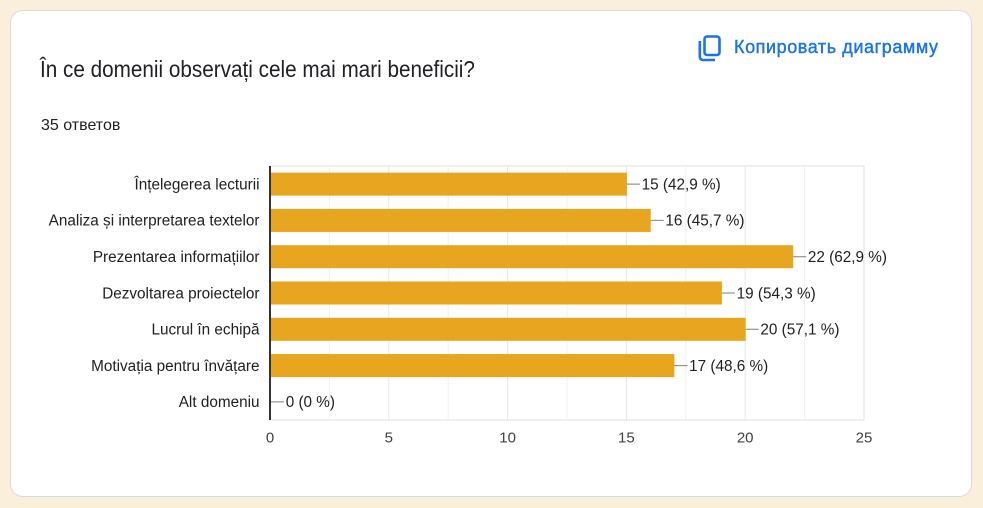 Image resolution: width=983 pixels, height=508 pixels. Describe the element at coordinates (206, 330) in the screenshot. I see `svg-text: Lucrul în echipă` at that location.